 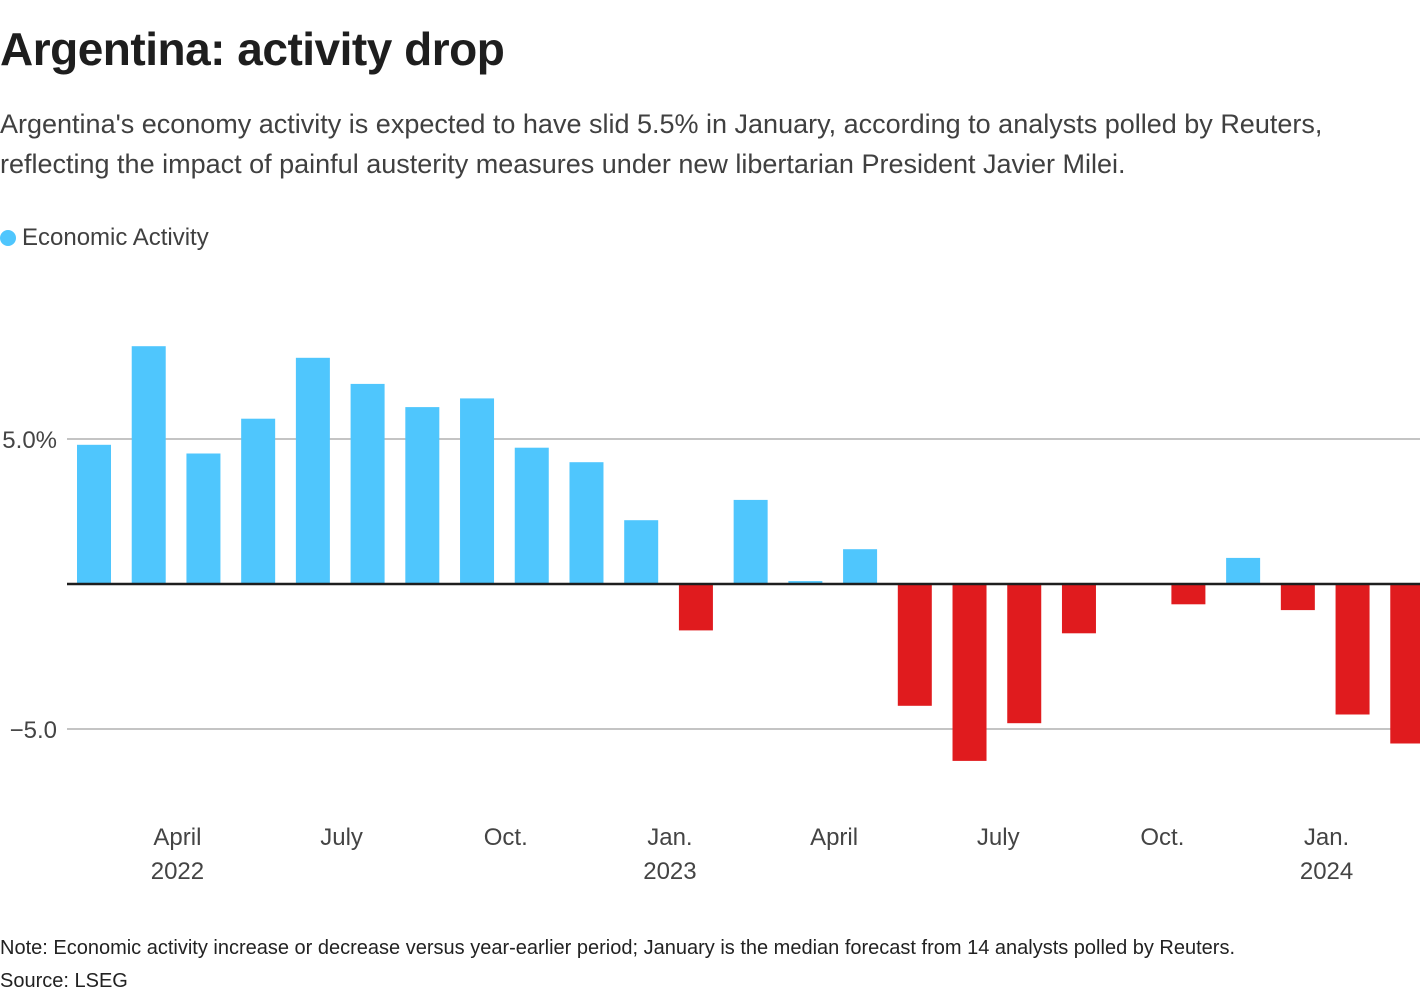 What do you see at coordinates (8, 238) in the screenshot?
I see `legend-swatch` at bounding box center [8, 238].